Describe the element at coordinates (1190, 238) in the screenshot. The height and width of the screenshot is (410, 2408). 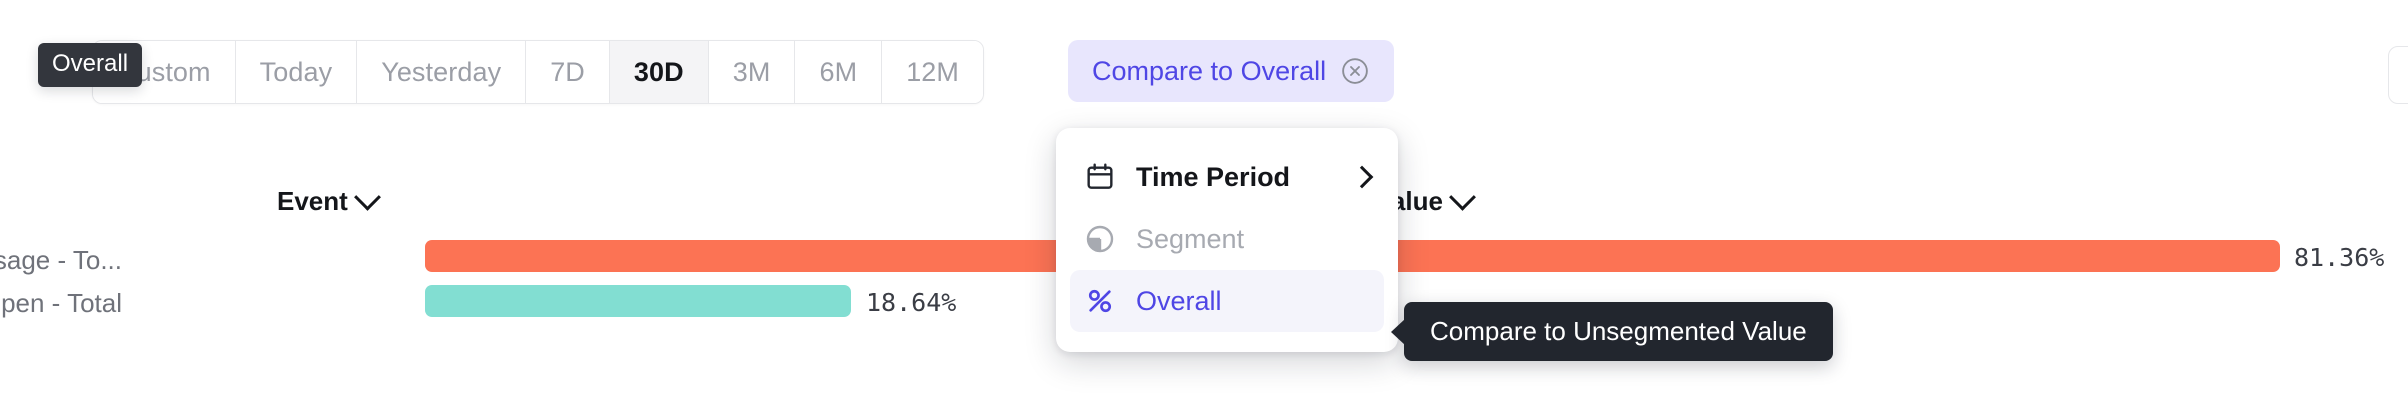
I see `menu-item-segment-label: Segment` at that location.